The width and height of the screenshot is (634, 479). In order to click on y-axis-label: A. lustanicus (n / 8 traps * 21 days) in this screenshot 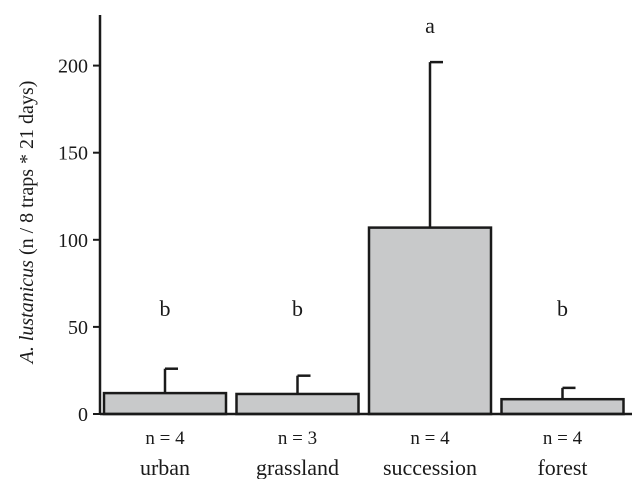, I will do `click(27, 223)`.